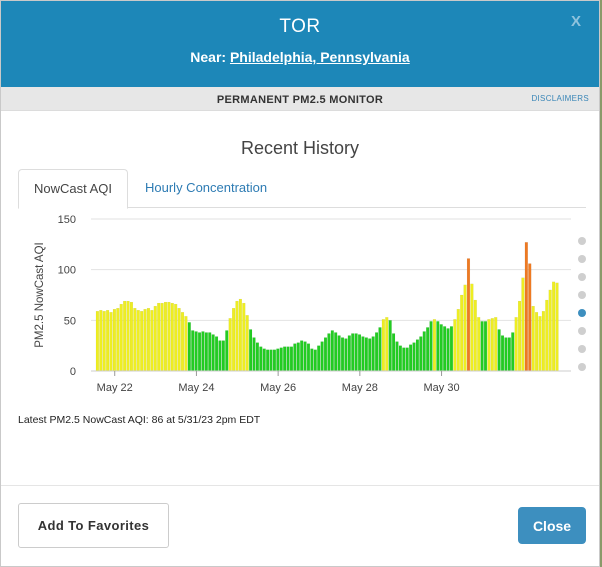  What do you see at coordinates (278, 388) in the screenshot?
I see `x-tick-label: May 26` at bounding box center [278, 388].